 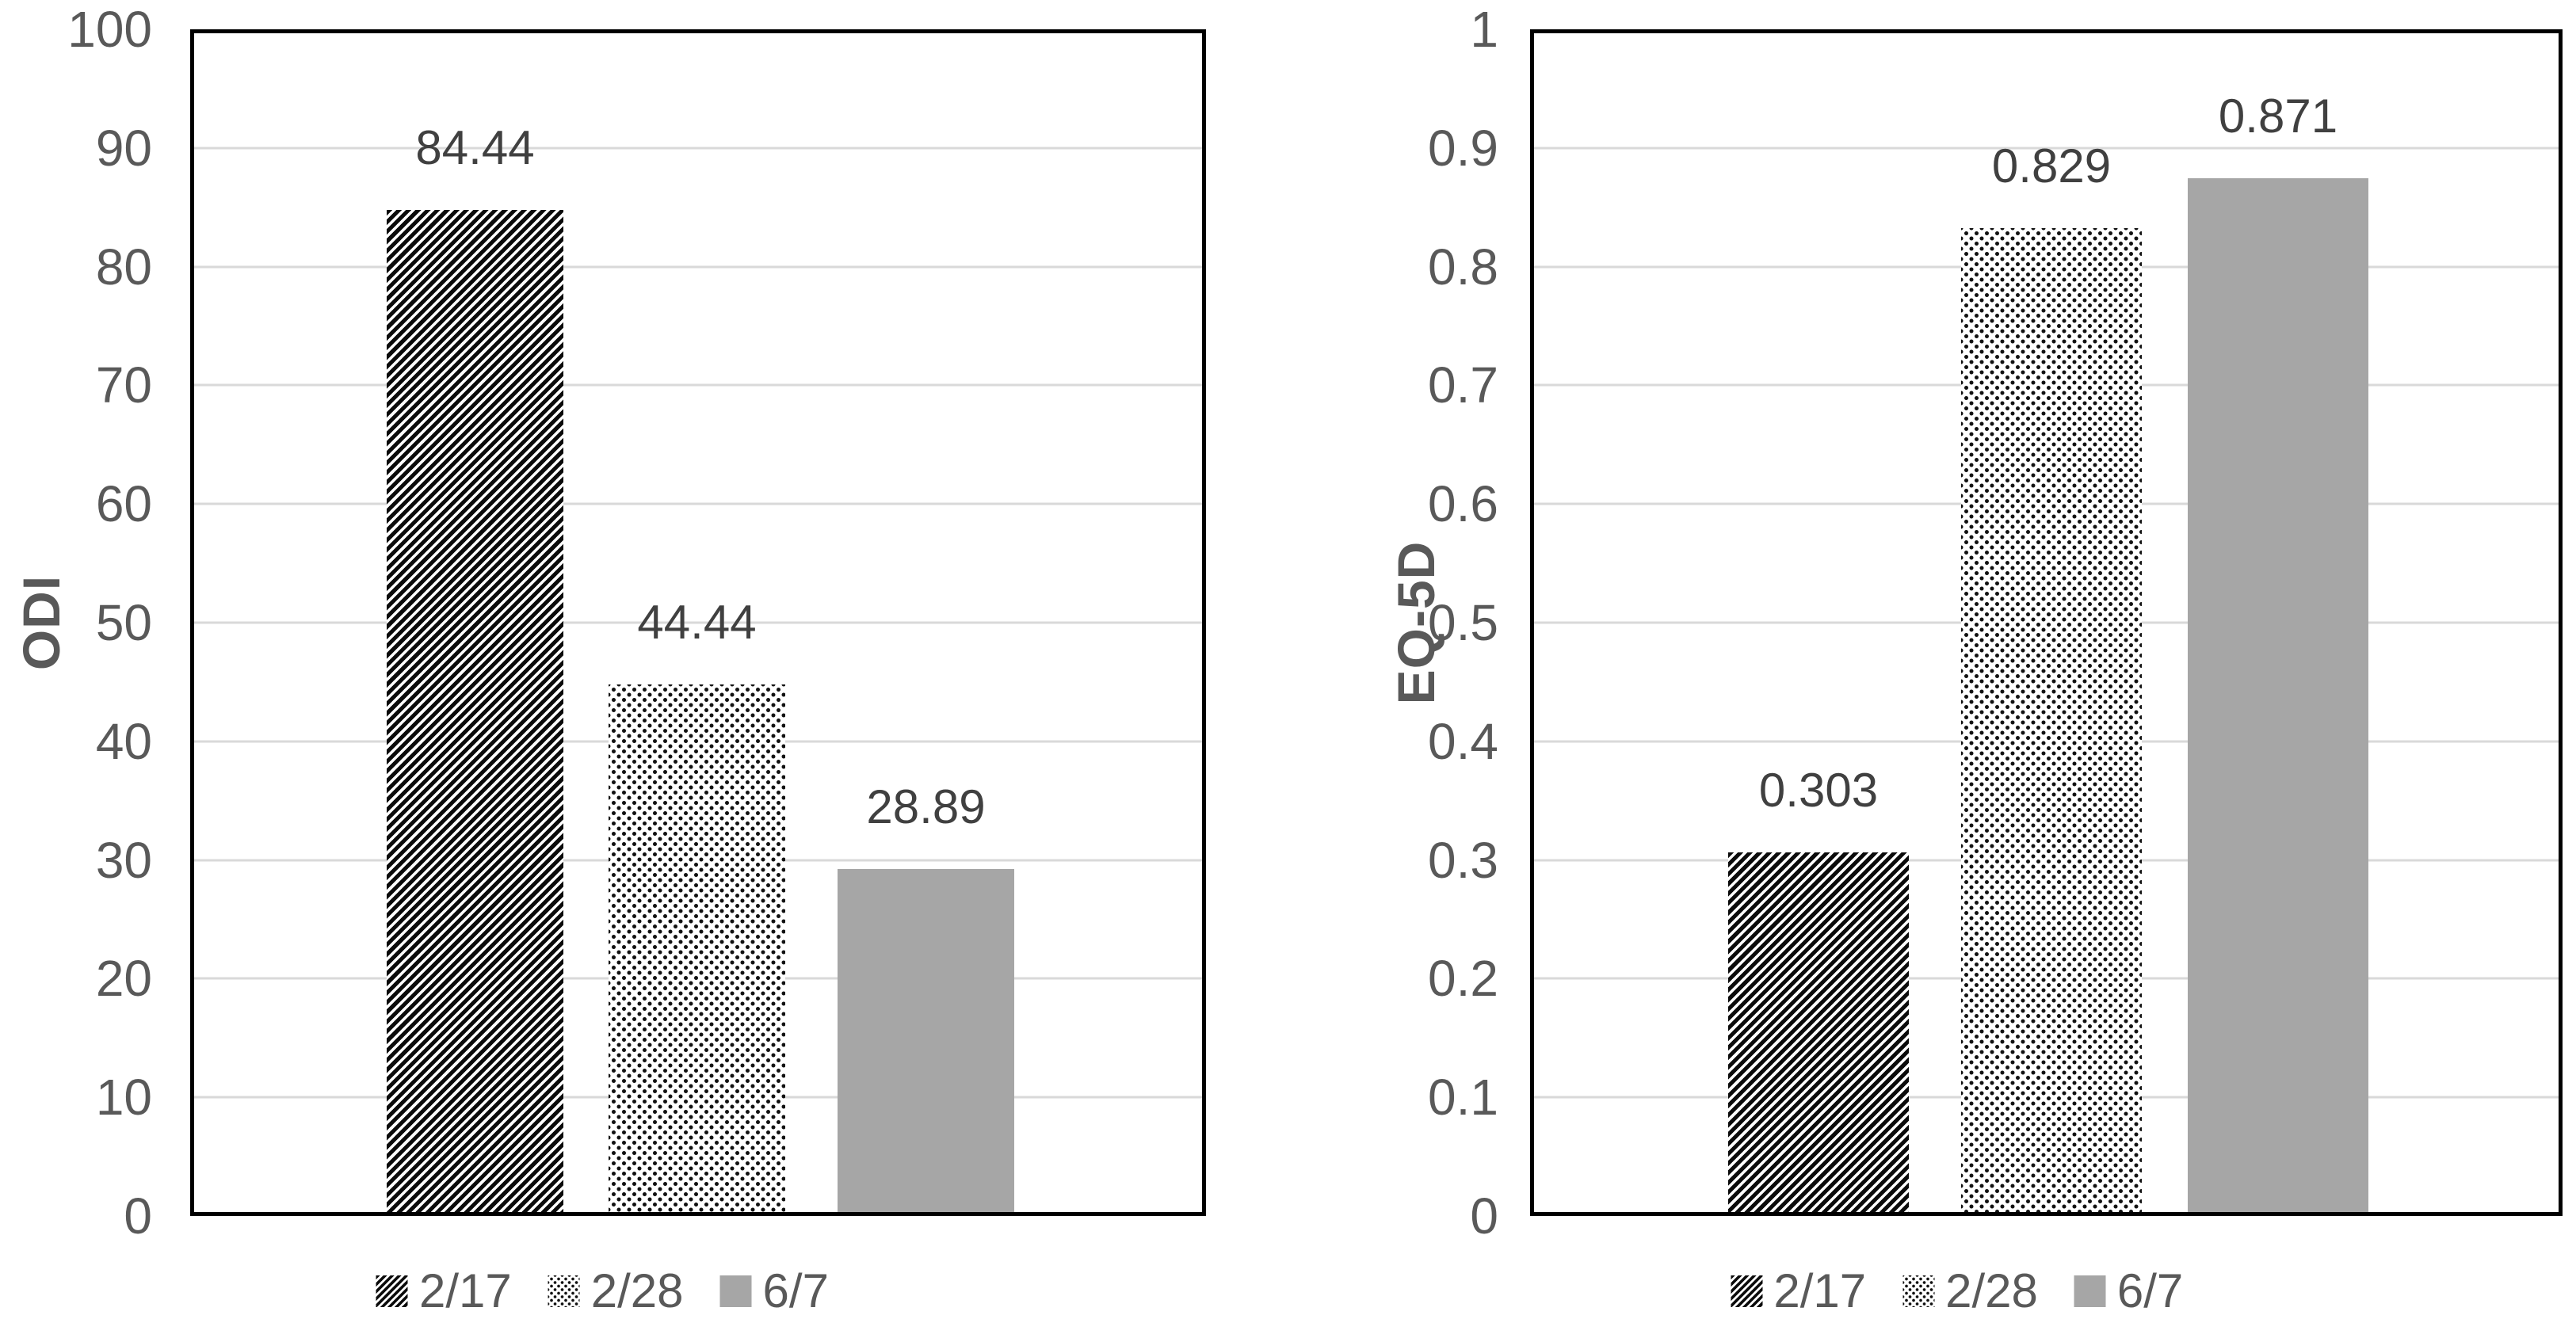 What do you see at coordinates (123, 504) in the screenshot?
I see `y-tick-label: 60` at bounding box center [123, 504].